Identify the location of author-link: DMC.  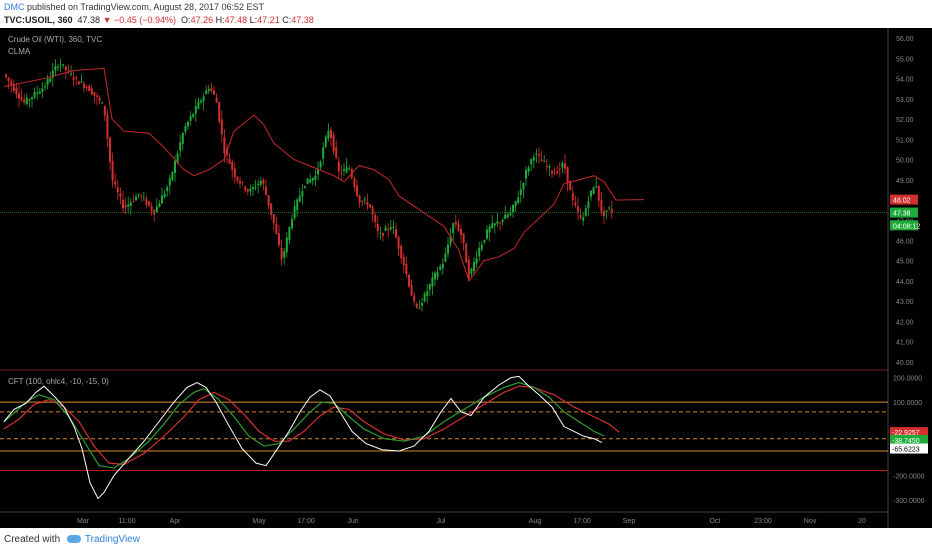
(14, 7).